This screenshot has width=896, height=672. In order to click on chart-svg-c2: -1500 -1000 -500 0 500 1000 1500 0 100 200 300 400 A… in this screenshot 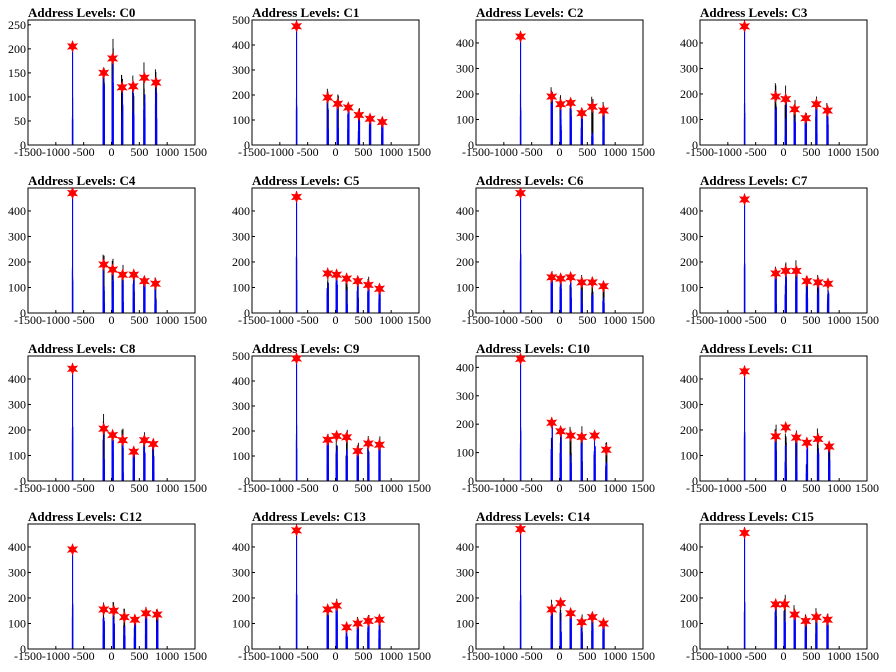, I will do `click(555, 82)`.